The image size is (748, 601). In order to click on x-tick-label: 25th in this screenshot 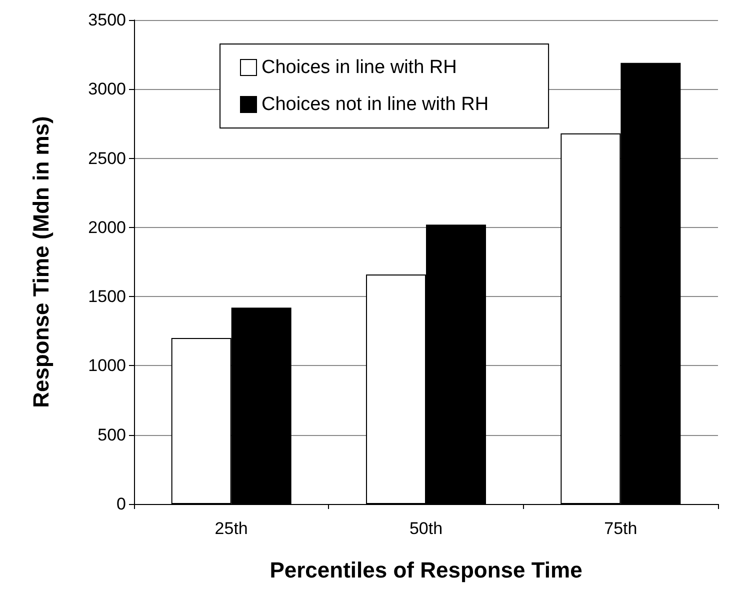, I will do `click(231, 528)`.